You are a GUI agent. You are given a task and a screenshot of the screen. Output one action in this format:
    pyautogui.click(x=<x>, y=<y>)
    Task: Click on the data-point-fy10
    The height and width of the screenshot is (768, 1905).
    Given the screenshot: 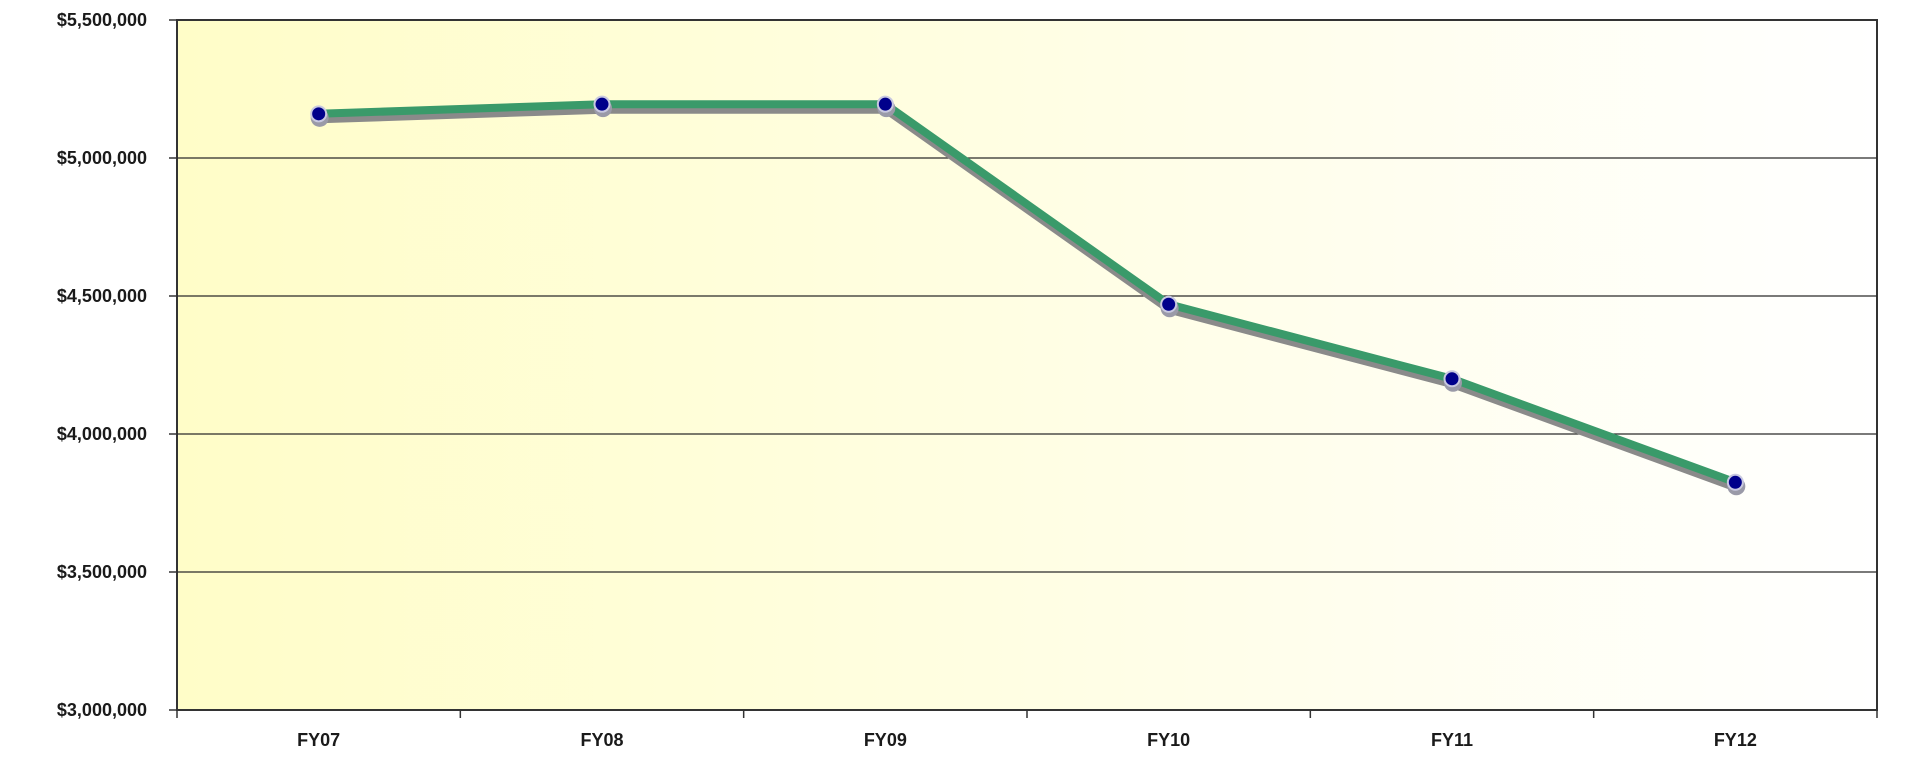 What is the action you would take?
    pyautogui.click(x=1169, y=304)
    